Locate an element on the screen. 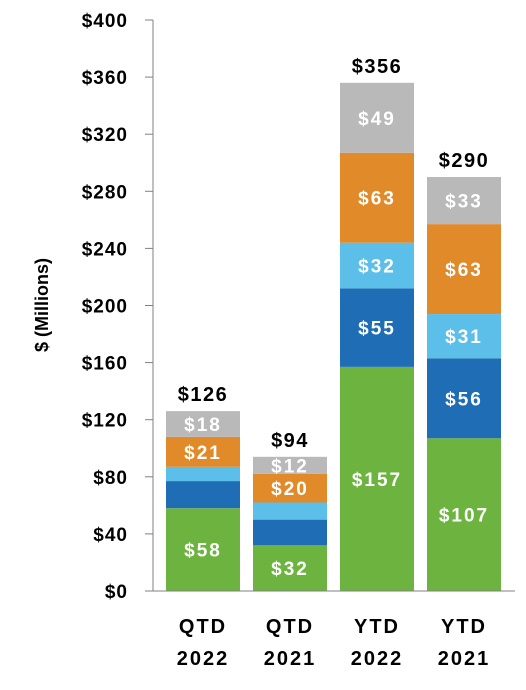 Image resolution: width=526 pixels, height=690 pixels. segment-value-label: $56 is located at coordinates (464, 399).